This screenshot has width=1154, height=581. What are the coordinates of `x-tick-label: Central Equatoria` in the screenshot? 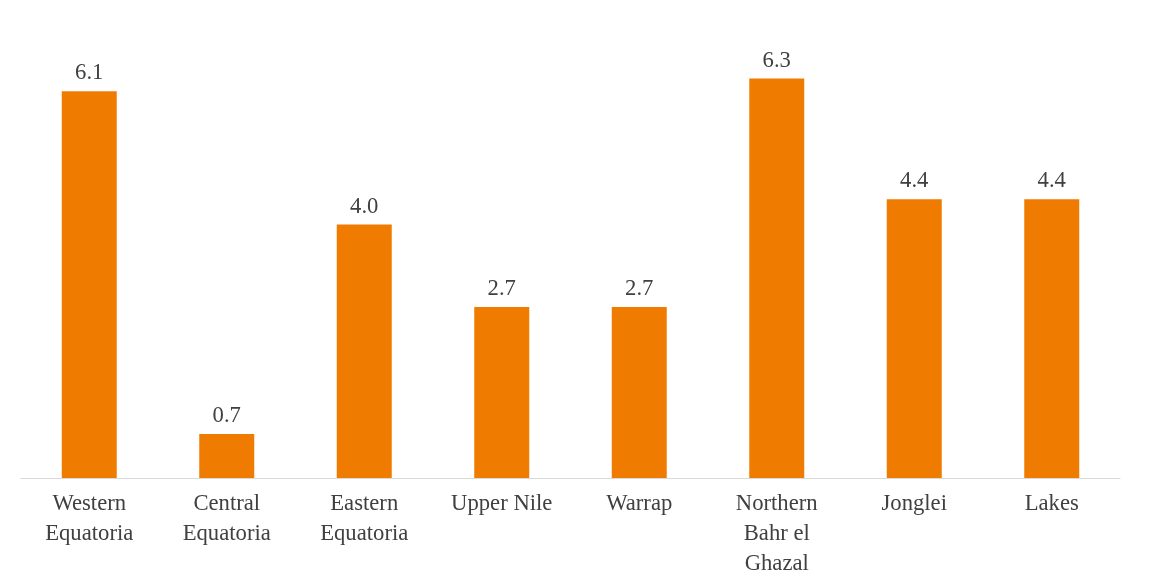 It's located at (226, 517).